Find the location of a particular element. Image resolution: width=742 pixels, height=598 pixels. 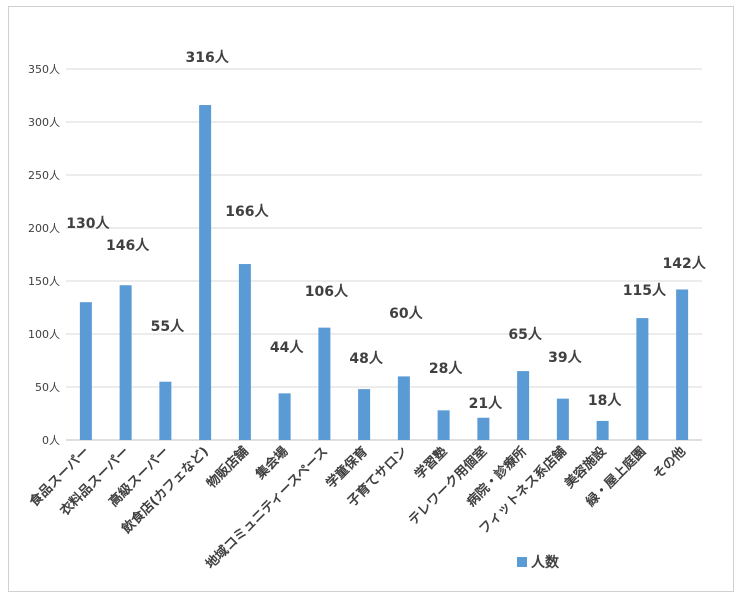

y-tick-label: 250人 is located at coordinates (44, 175).